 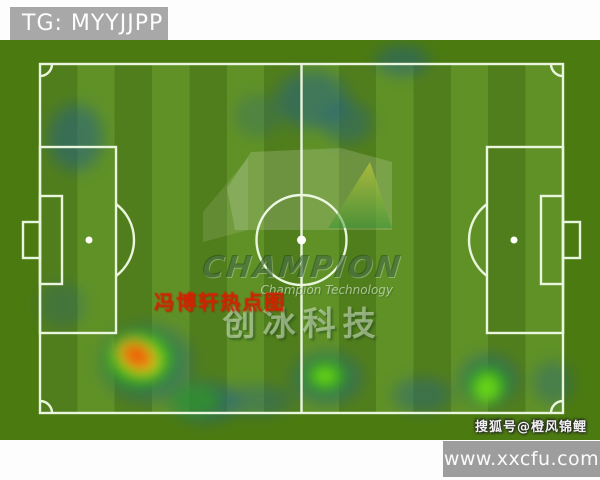 I want to click on watermark-brand-subtext: Champion Technology, so click(x=326, y=290).